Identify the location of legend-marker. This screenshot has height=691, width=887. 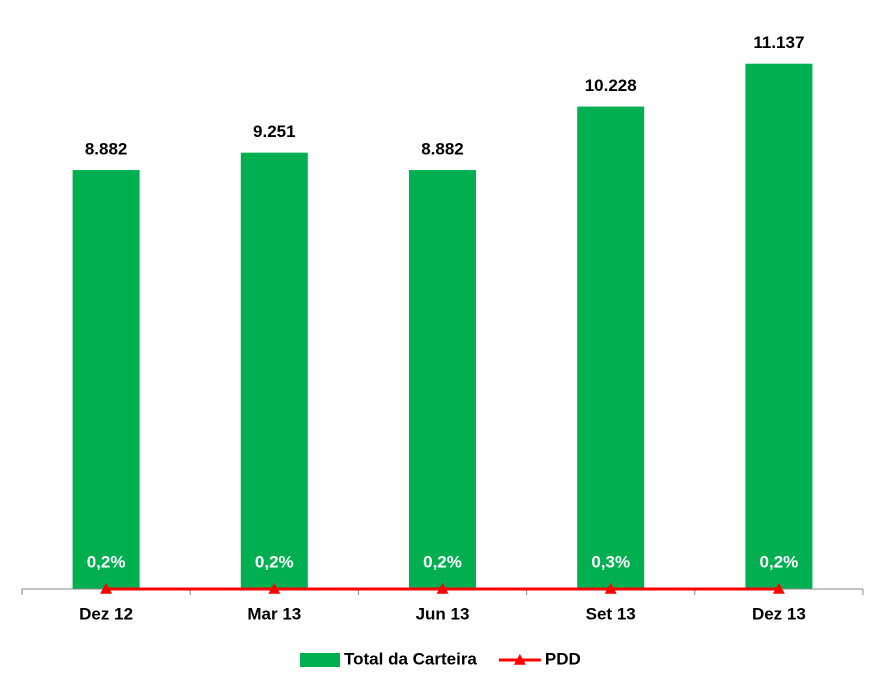
(519, 659).